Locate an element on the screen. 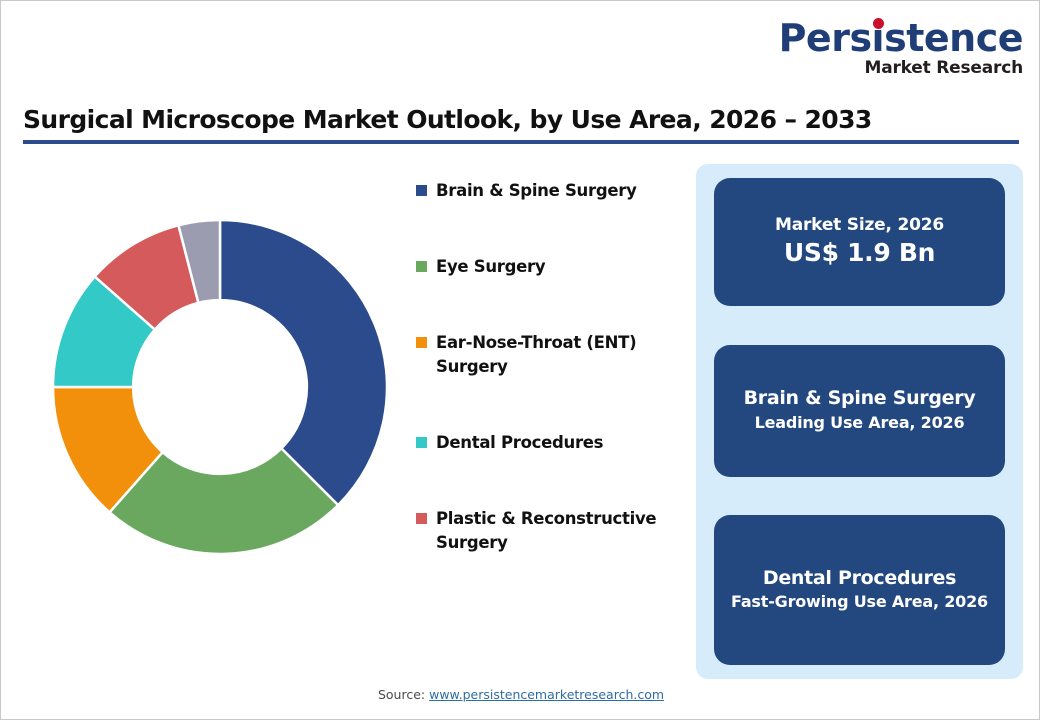  legend-item-brain-spine-surgery: Brain & Spine Surgery is located at coordinates (558, 191).